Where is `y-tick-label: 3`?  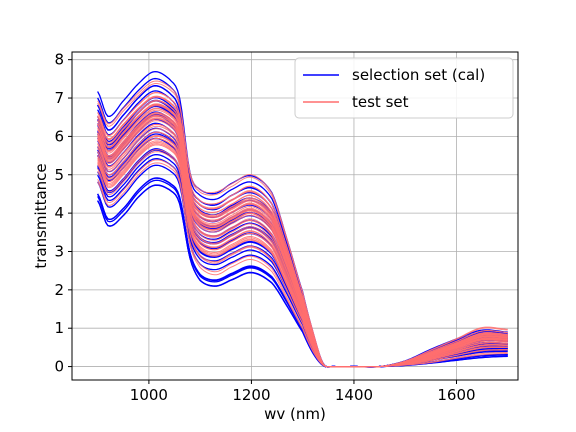 y-tick-label: 3 is located at coordinates (59, 251).